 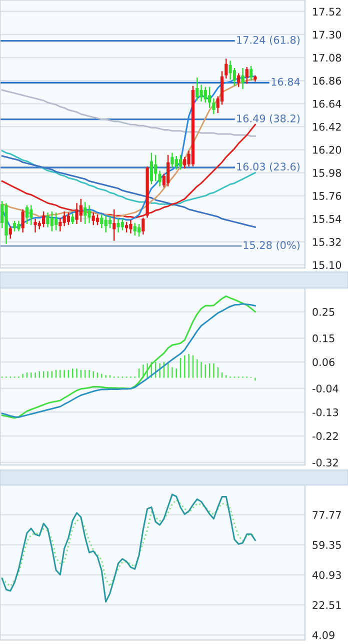 I want to click on y-tick-label: 16.86, so click(x=327, y=80).